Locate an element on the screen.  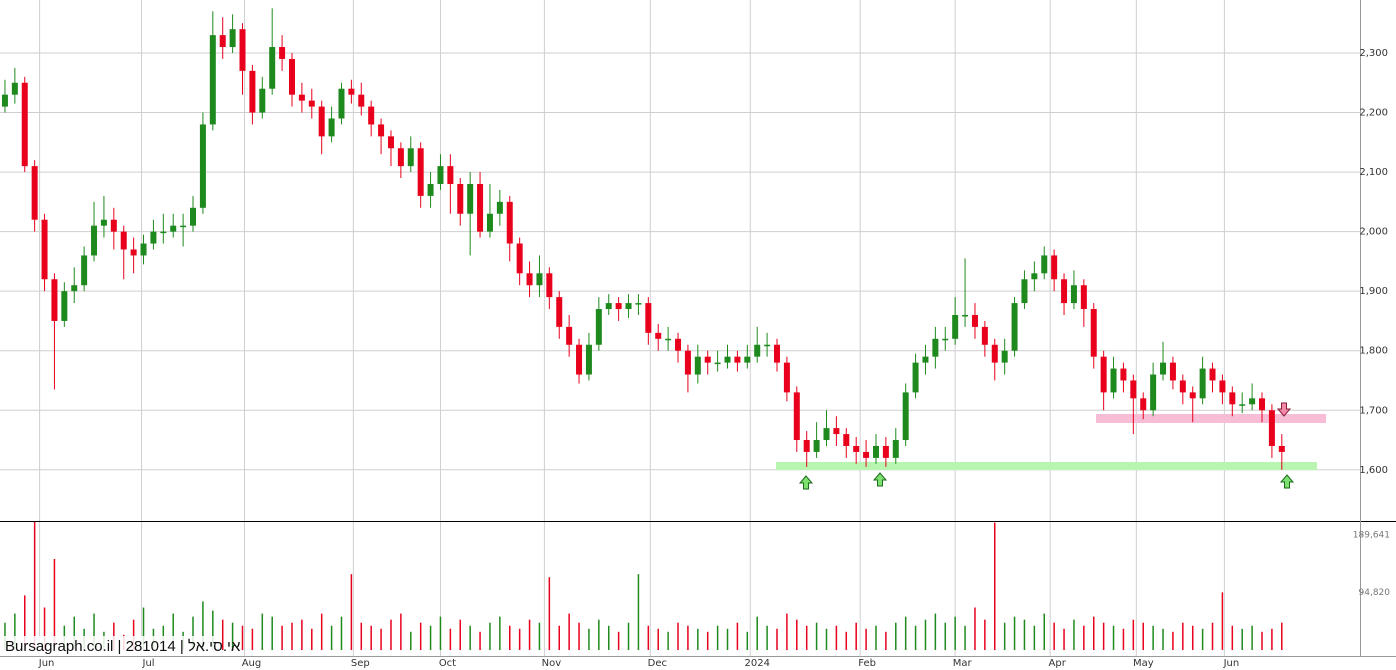
x-tick-label: Jul is located at coordinates (148, 663).